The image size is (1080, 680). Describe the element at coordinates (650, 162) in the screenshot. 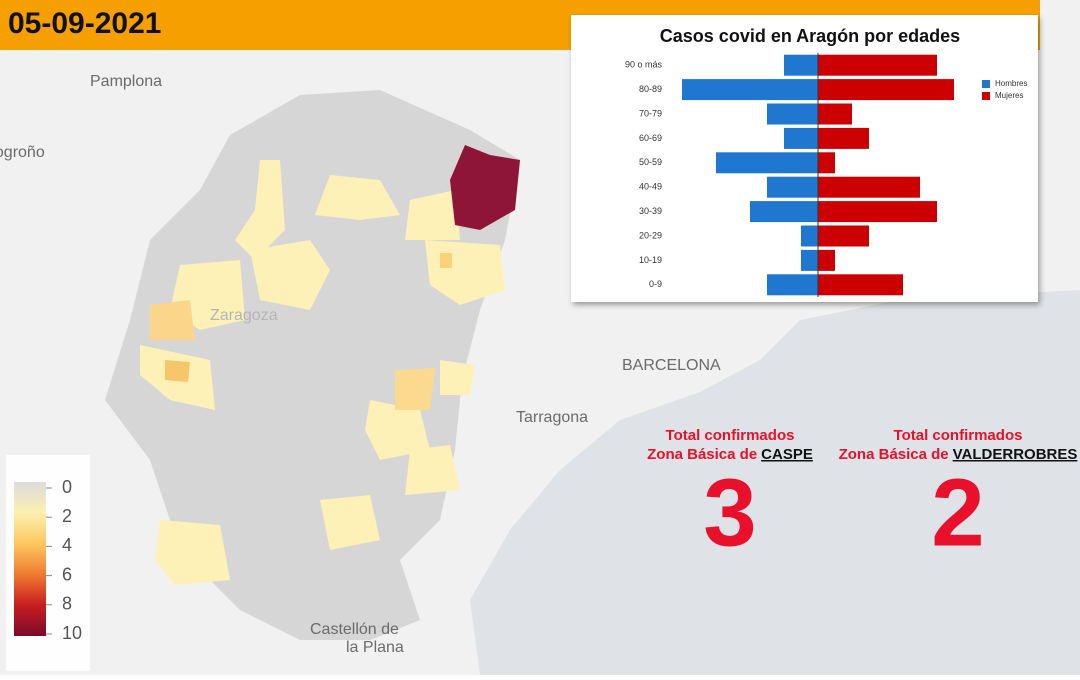

I see `y-tick-label: 50-59` at that location.